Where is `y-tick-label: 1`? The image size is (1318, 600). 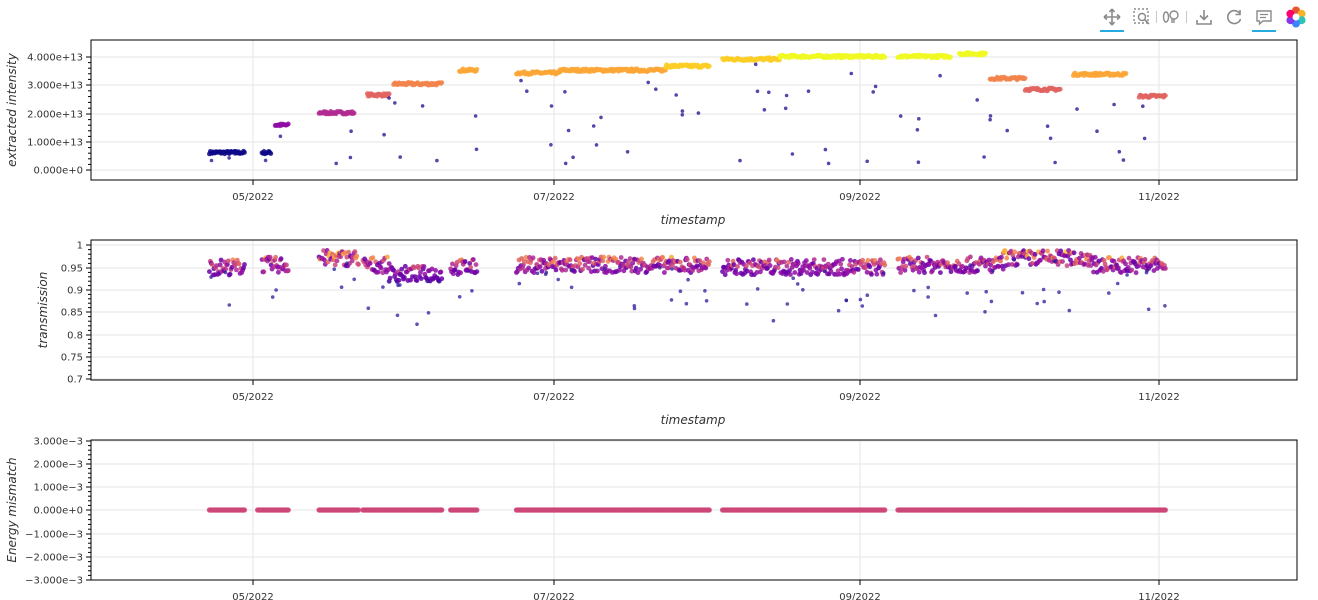
y-tick-label: 1 is located at coordinates (80, 246).